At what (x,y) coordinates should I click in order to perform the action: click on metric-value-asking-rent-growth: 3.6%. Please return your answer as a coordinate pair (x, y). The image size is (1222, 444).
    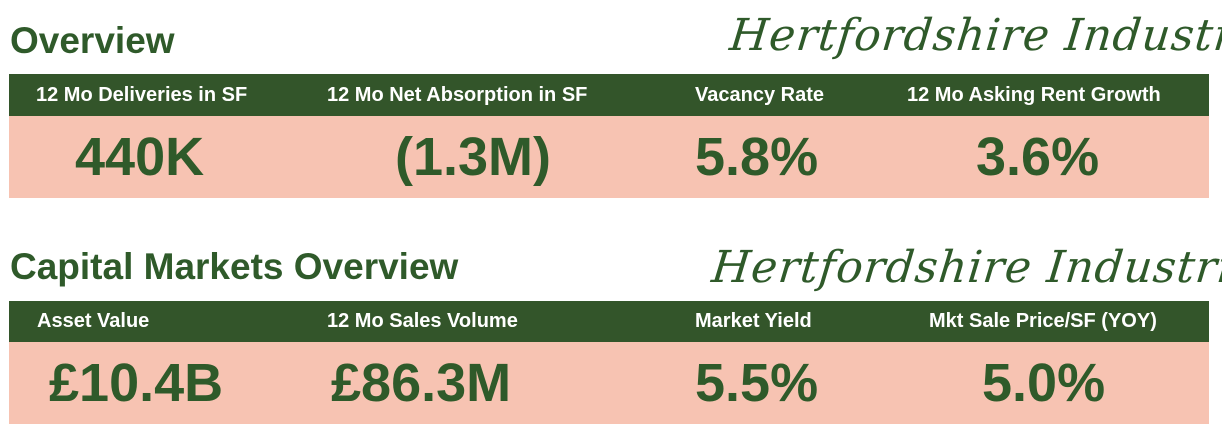
    Looking at the image, I should click on (1038, 157).